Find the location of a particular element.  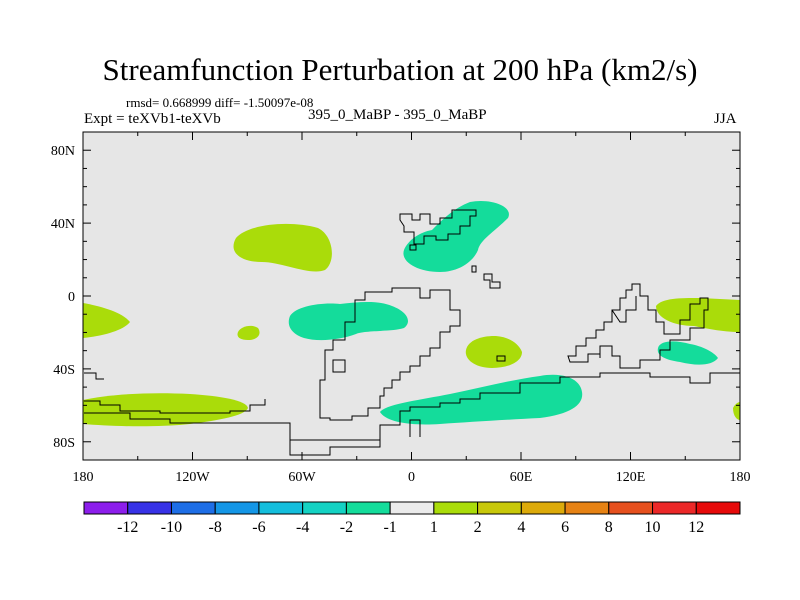

stats-label: rmsd= 0.668999 diff= -1.50097e-08 is located at coordinates (220, 102).